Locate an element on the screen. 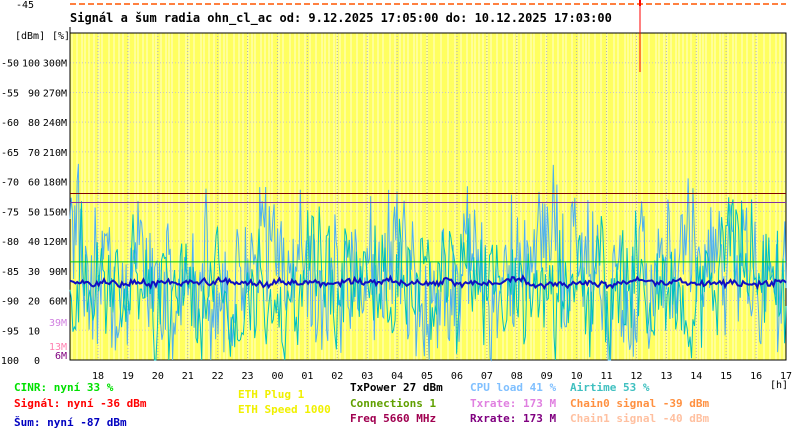 The image size is (800, 430). x-tick-label: 23 is located at coordinates (248, 376).